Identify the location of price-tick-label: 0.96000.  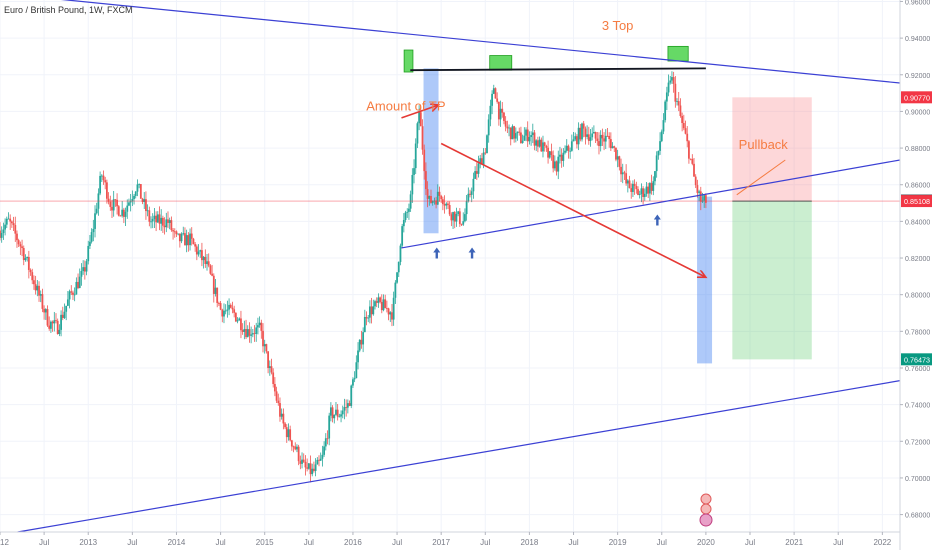
(917, 3).